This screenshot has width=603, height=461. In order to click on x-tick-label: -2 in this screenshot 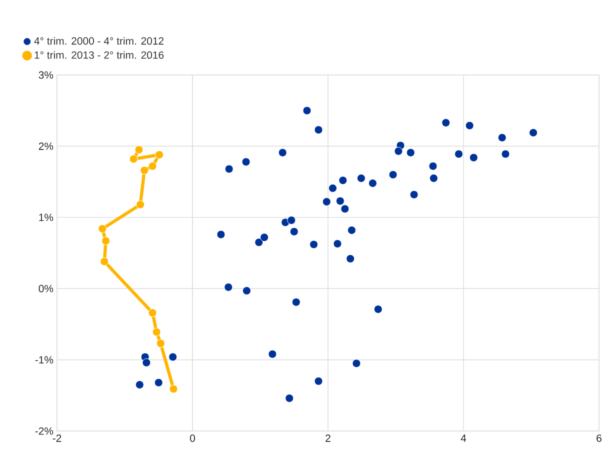, I will do `click(57, 438)`.